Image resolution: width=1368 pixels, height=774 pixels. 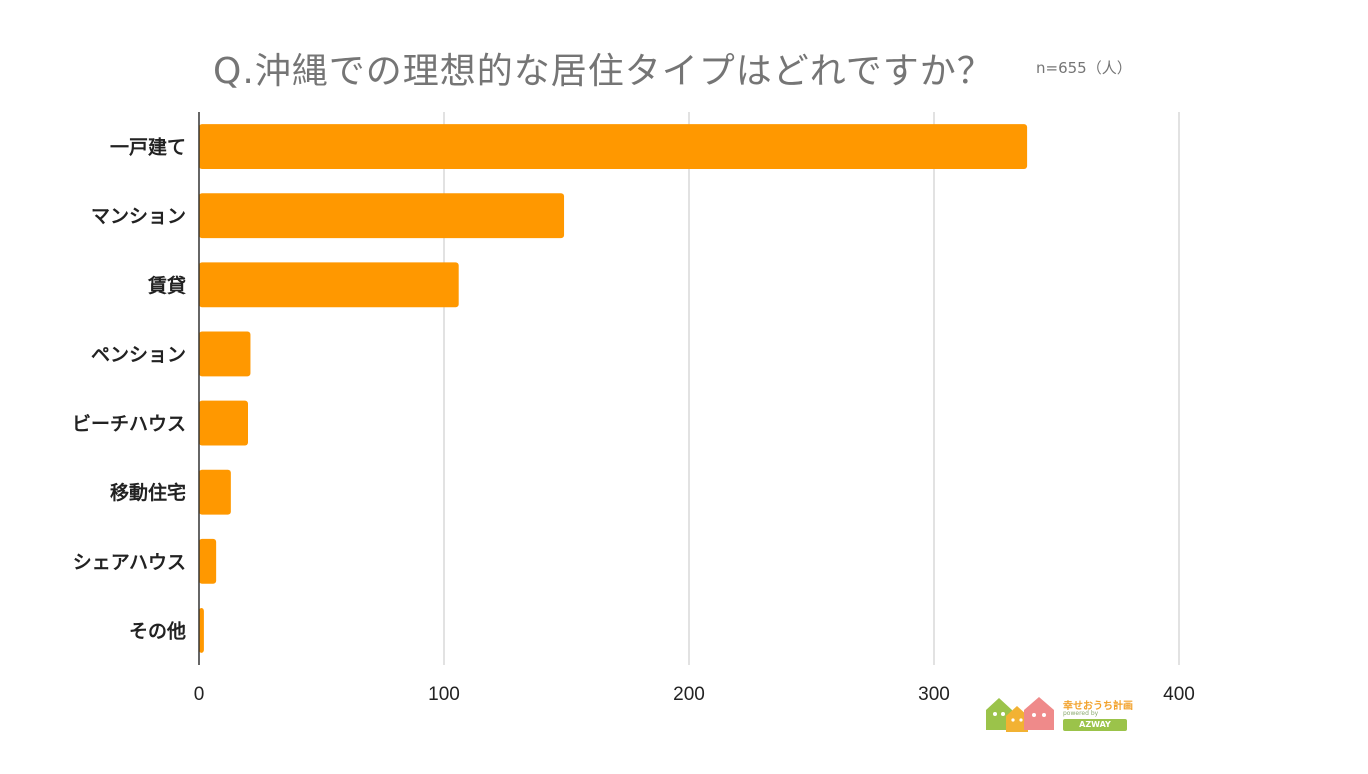 What do you see at coordinates (1098, 706) in the screenshot?
I see `logo-text: 幸せおうち計画` at bounding box center [1098, 706].